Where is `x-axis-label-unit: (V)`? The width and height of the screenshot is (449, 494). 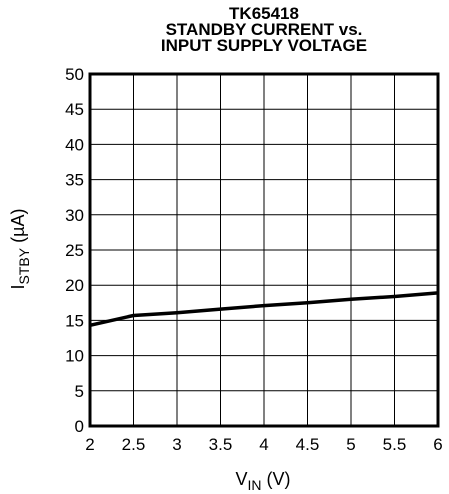
x-axis-label-unit: (V) is located at coordinates (276, 479).